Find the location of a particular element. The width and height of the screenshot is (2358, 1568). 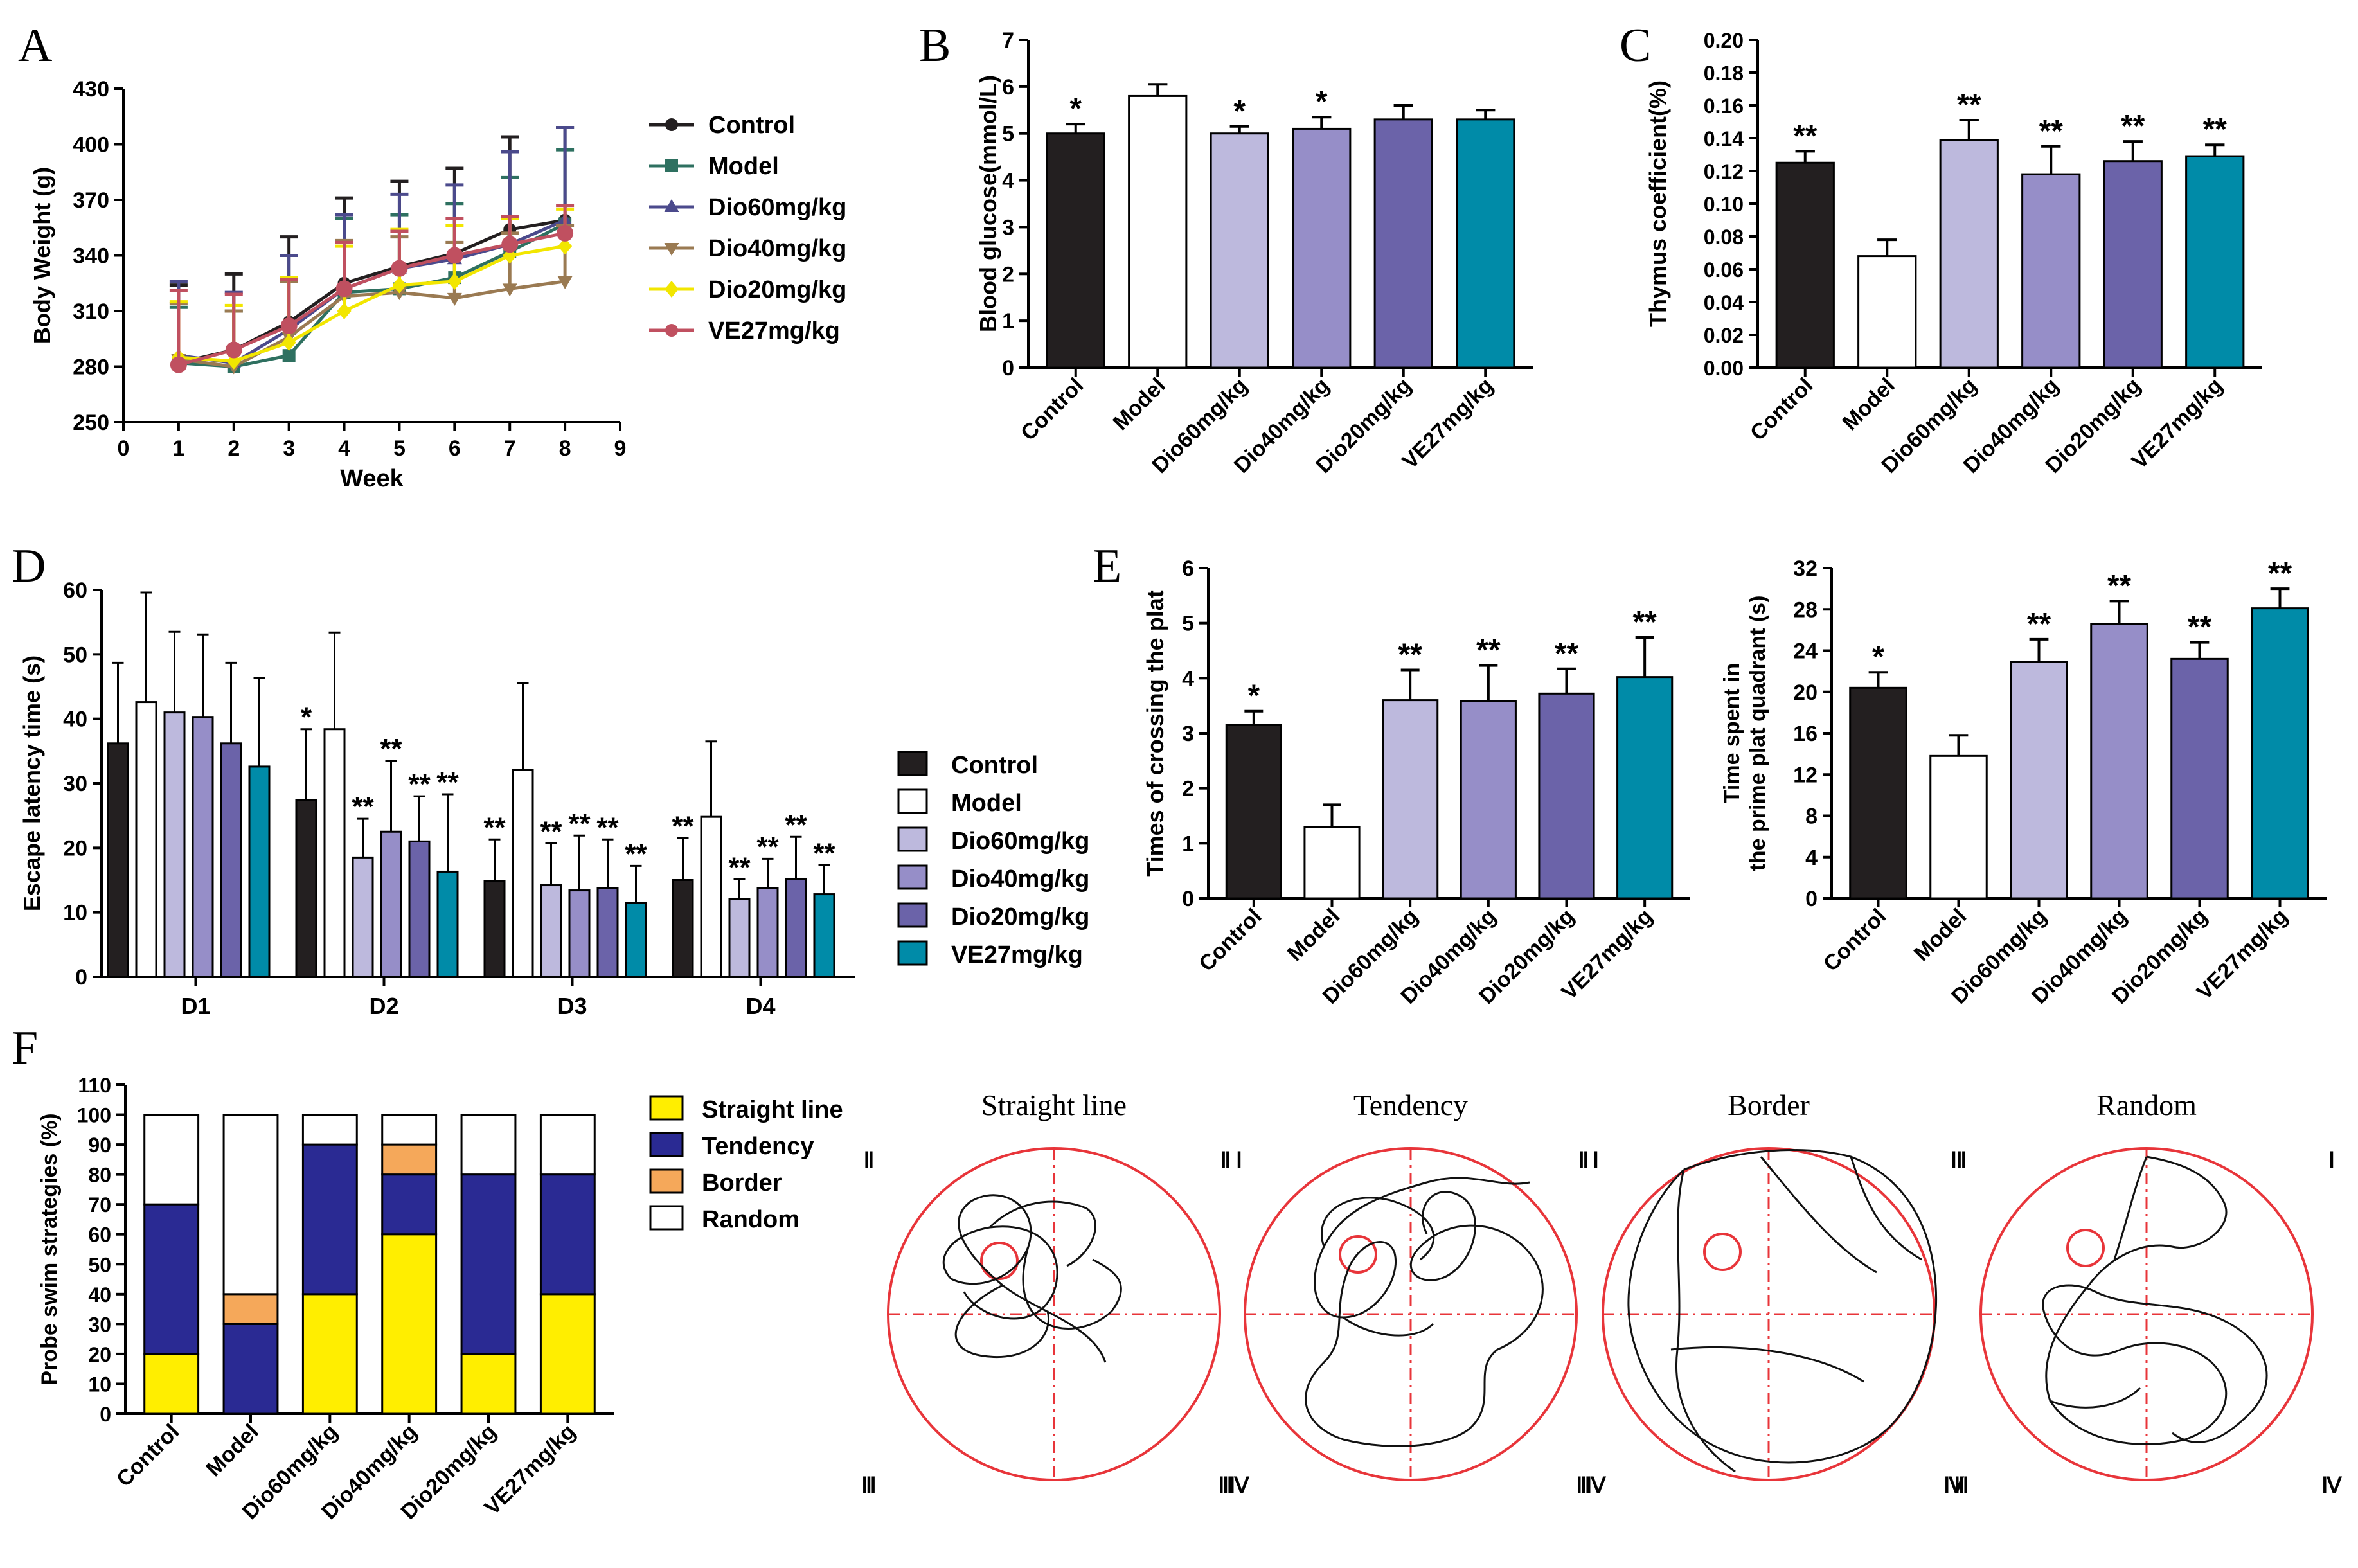

y-tick-label: 0.16 is located at coordinates (1724, 106).